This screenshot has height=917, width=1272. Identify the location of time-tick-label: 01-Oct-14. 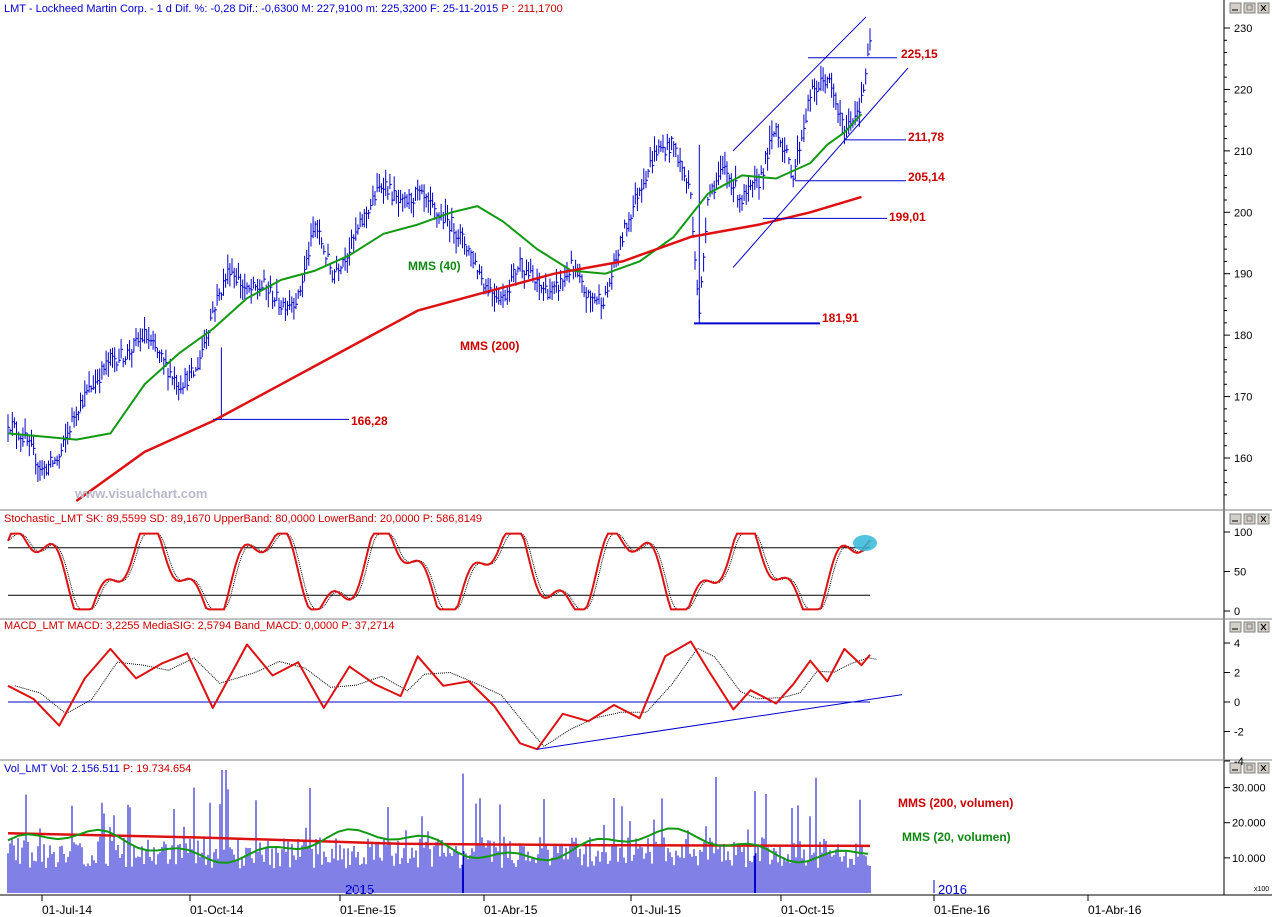
(217, 910).